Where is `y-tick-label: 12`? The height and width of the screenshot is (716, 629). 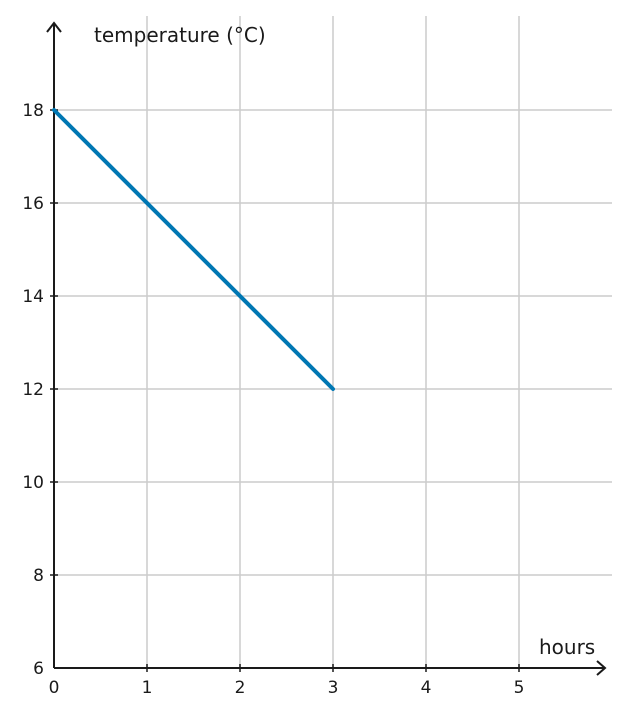 y-tick-label: 12 is located at coordinates (33, 390).